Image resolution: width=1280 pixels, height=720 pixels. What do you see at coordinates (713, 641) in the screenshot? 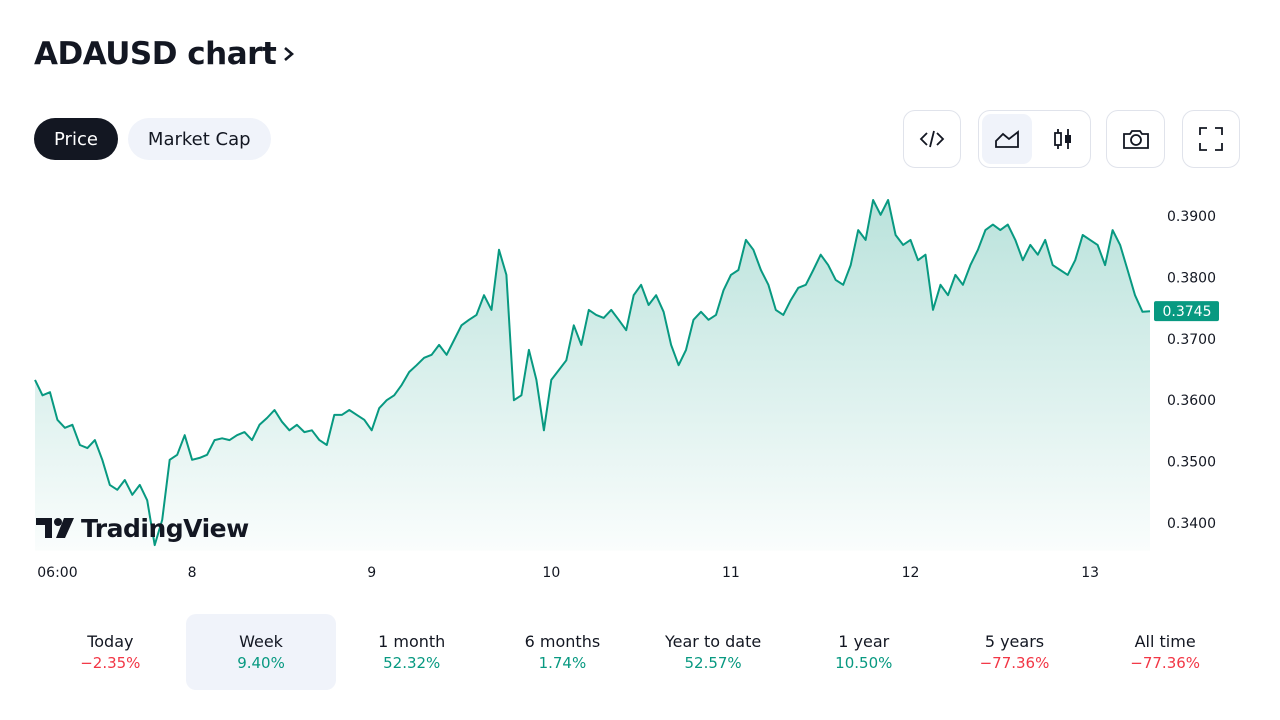
I see `period-label: Year to date` at bounding box center [713, 641].